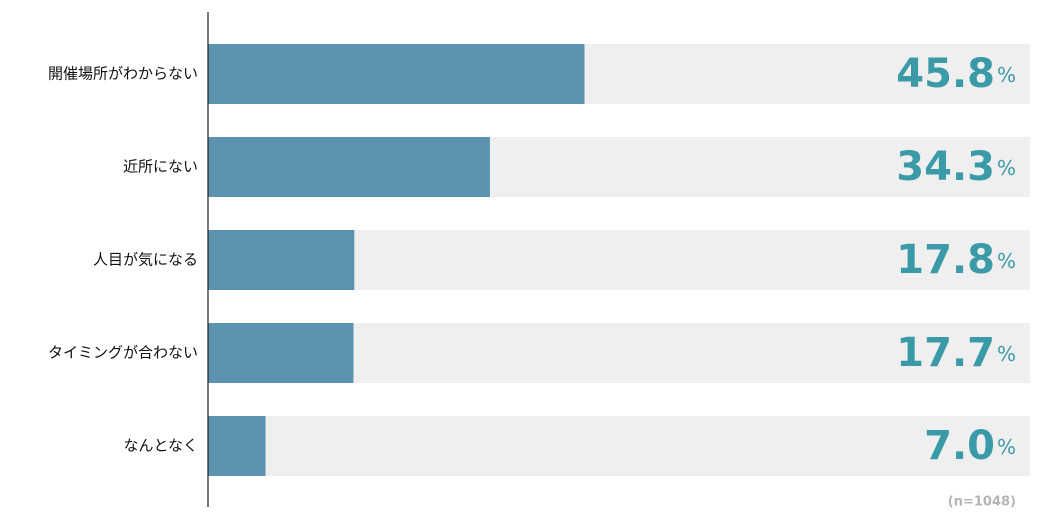 The image size is (1046, 529). I want to click on value-label: 7.0%, so click(970, 446).